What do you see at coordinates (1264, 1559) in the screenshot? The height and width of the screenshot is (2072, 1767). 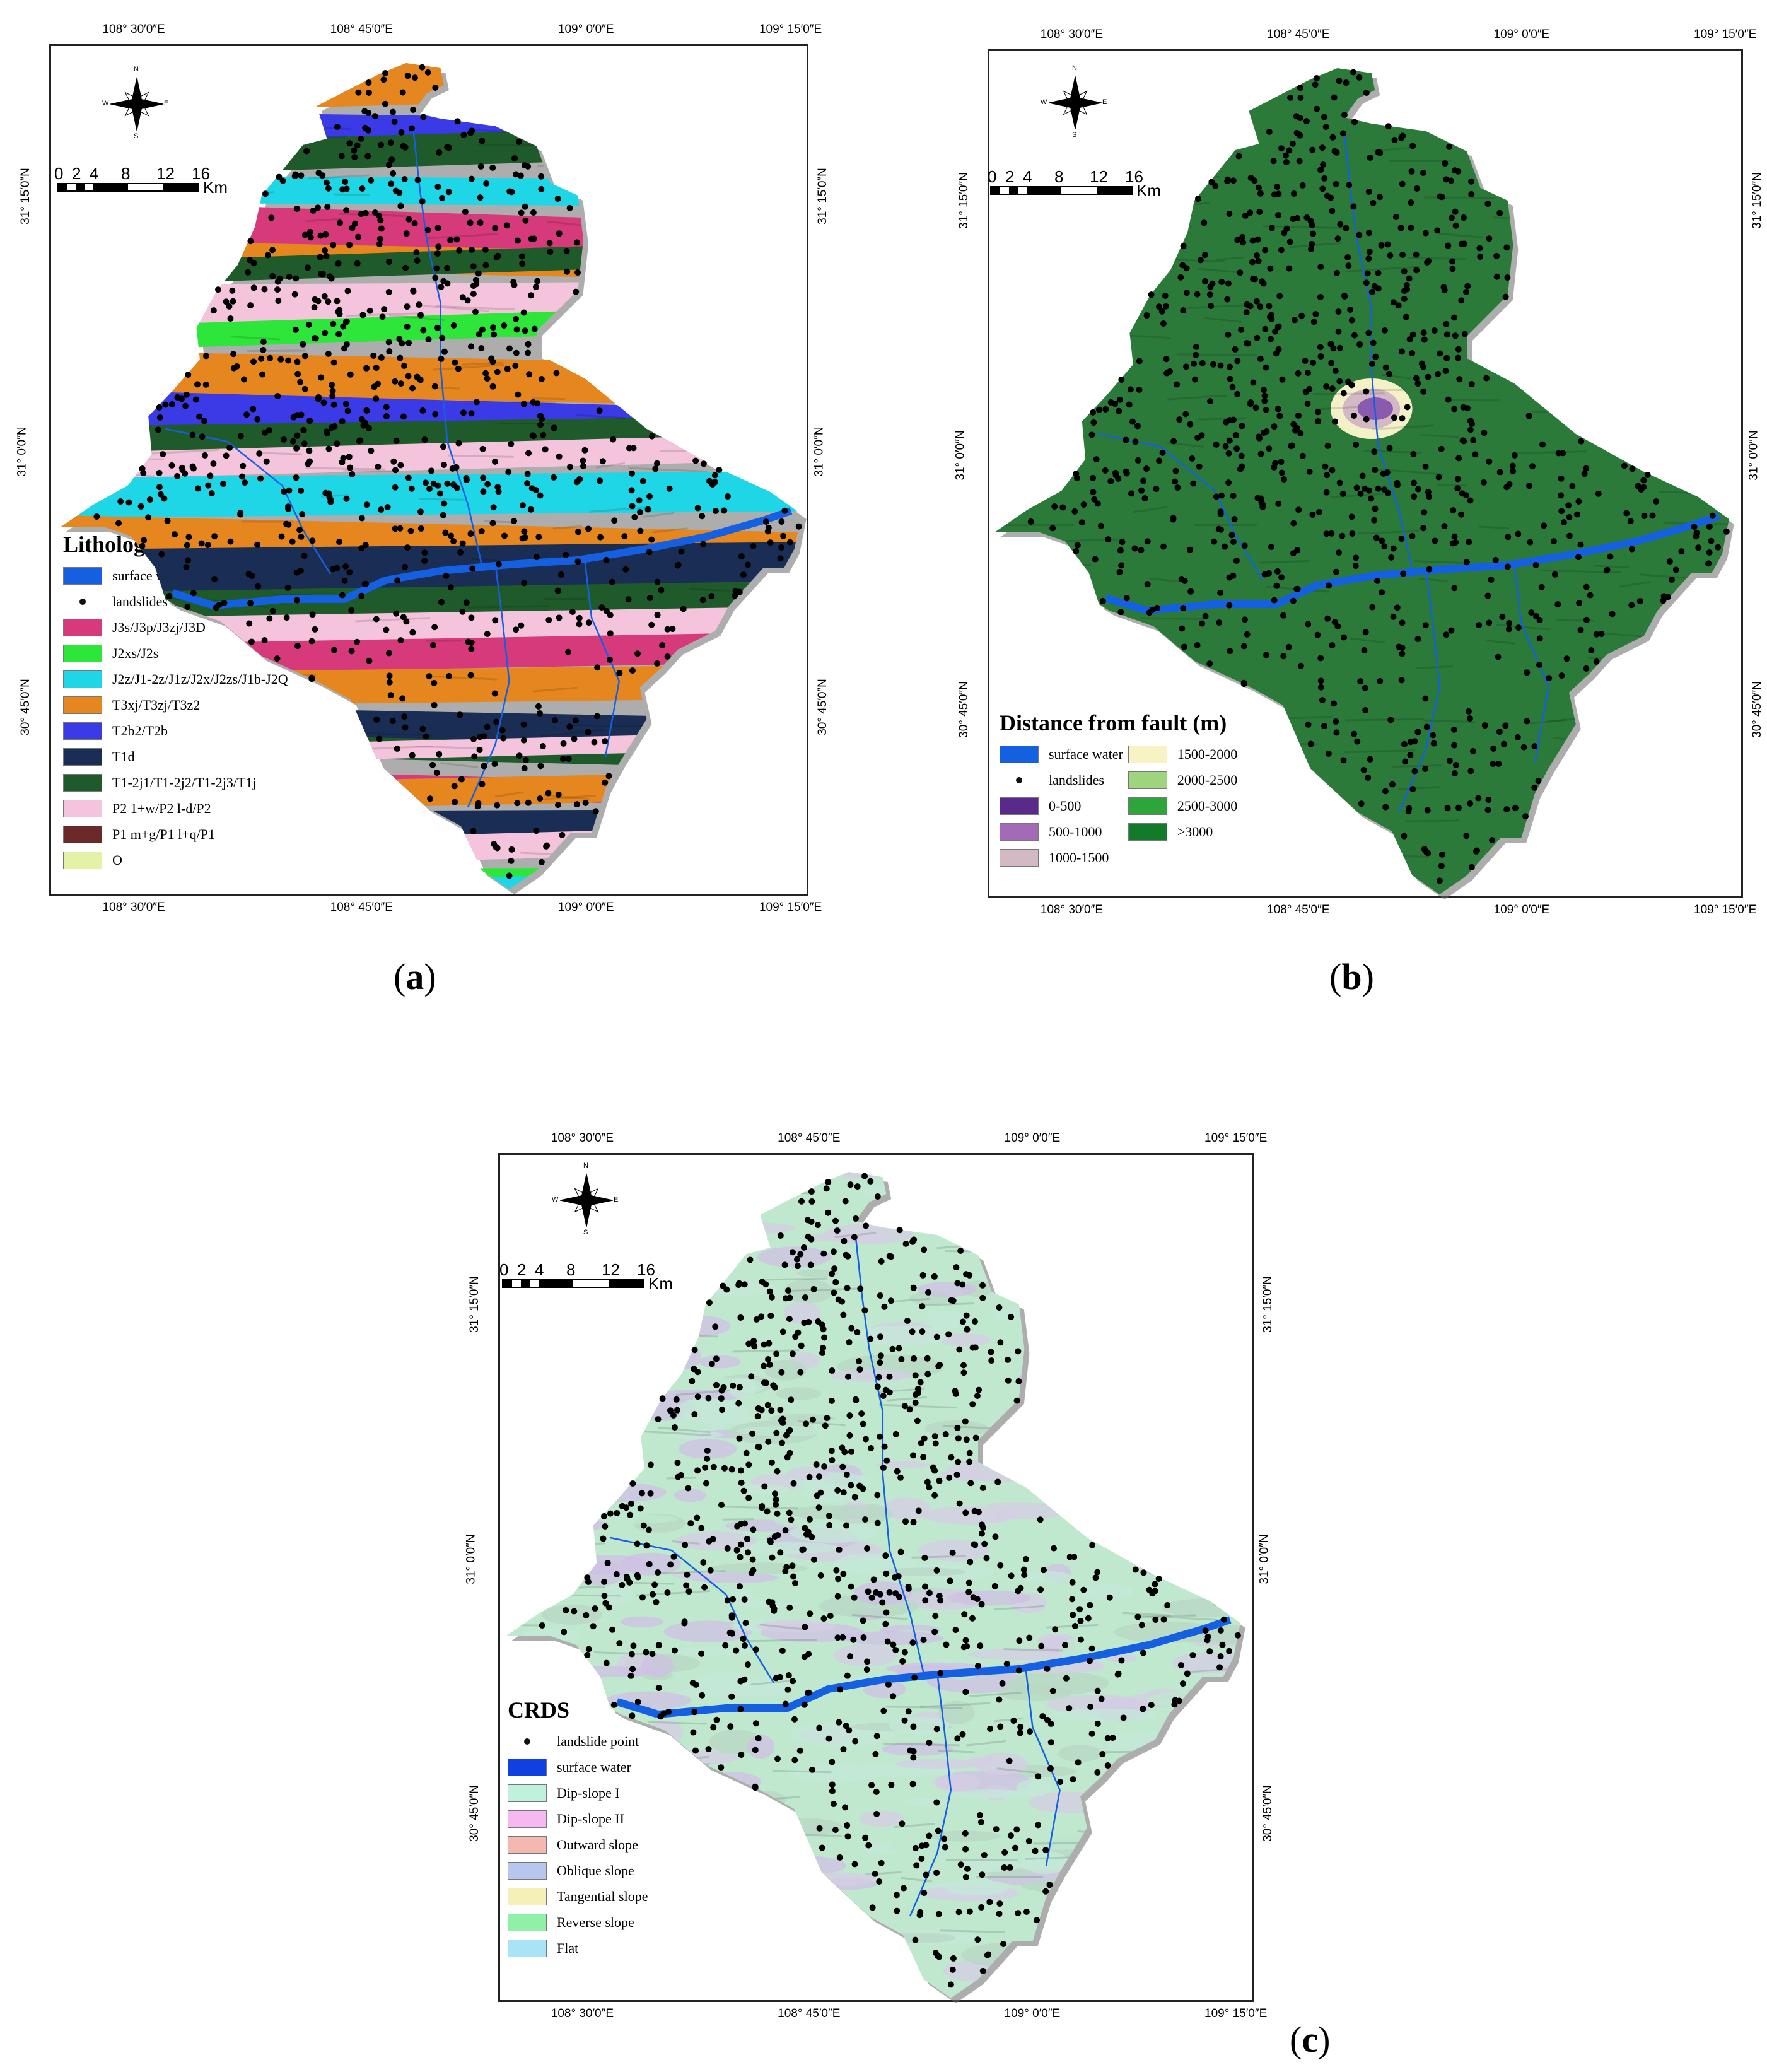 I see `latitude-label: 31° 0′0″N` at bounding box center [1264, 1559].